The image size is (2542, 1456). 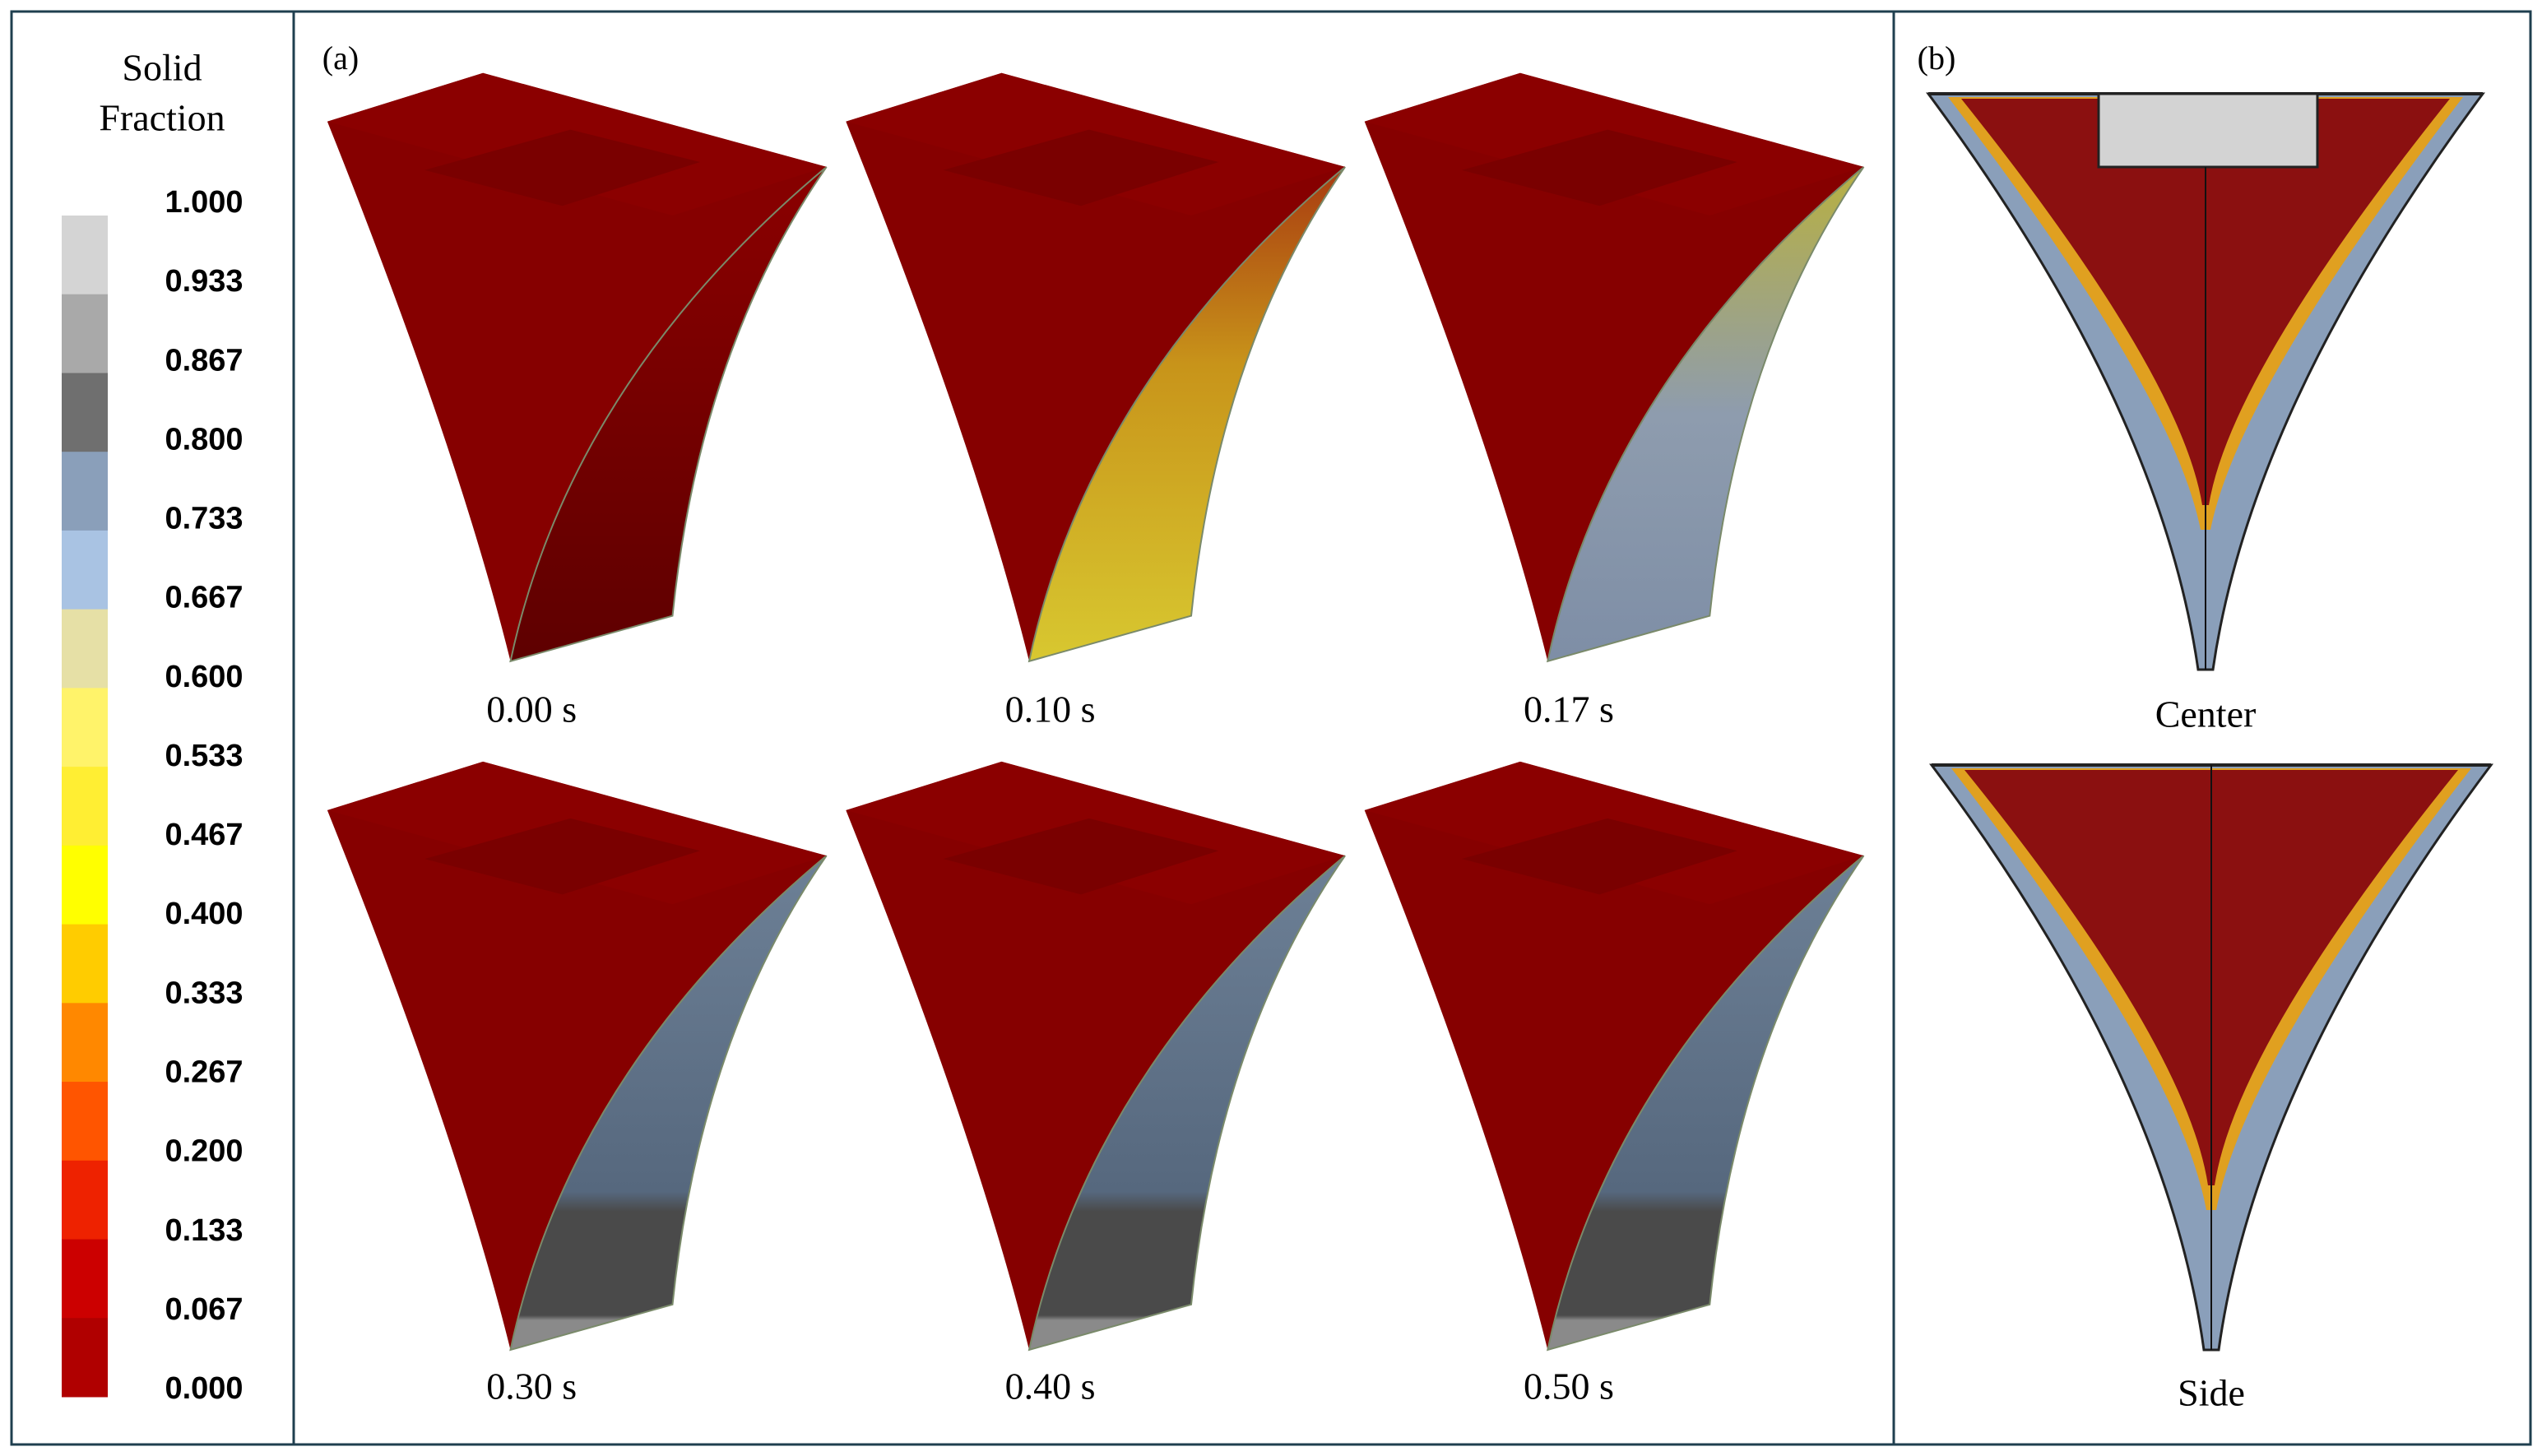 I want to click on time-label: 0.17 s, so click(x=1569, y=709).